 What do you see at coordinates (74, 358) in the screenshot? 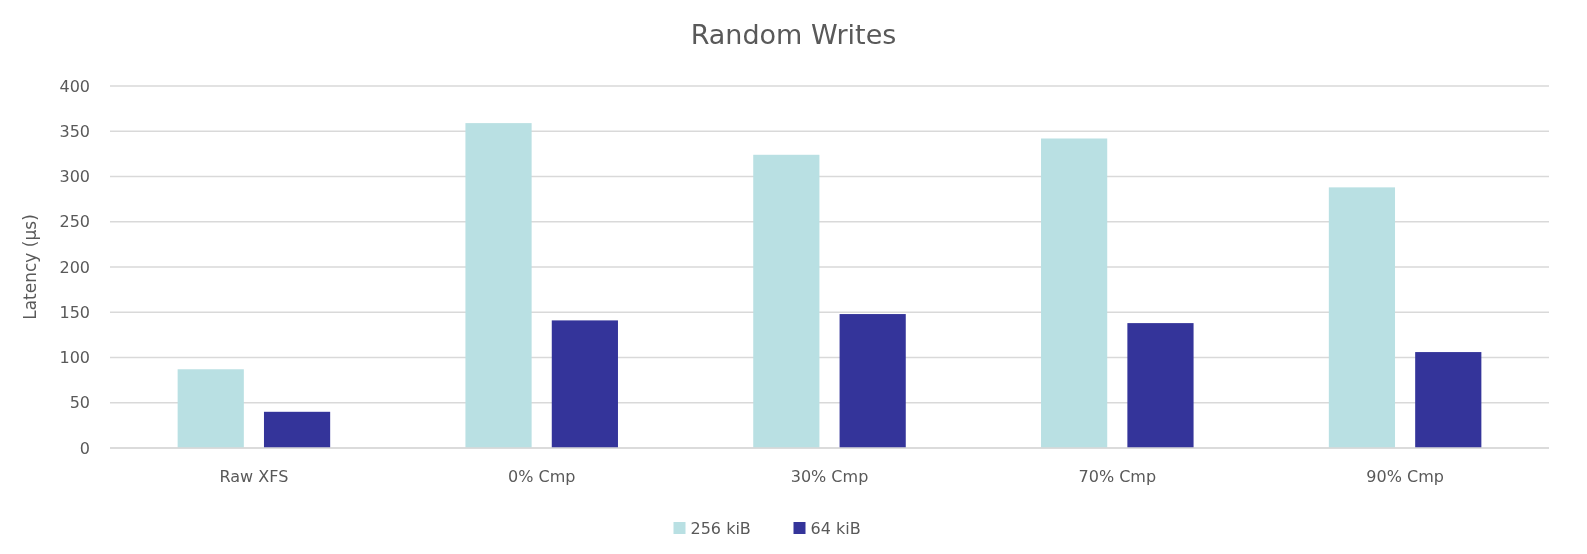
I see `y-tick-label: 100` at bounding box center [74, 358].